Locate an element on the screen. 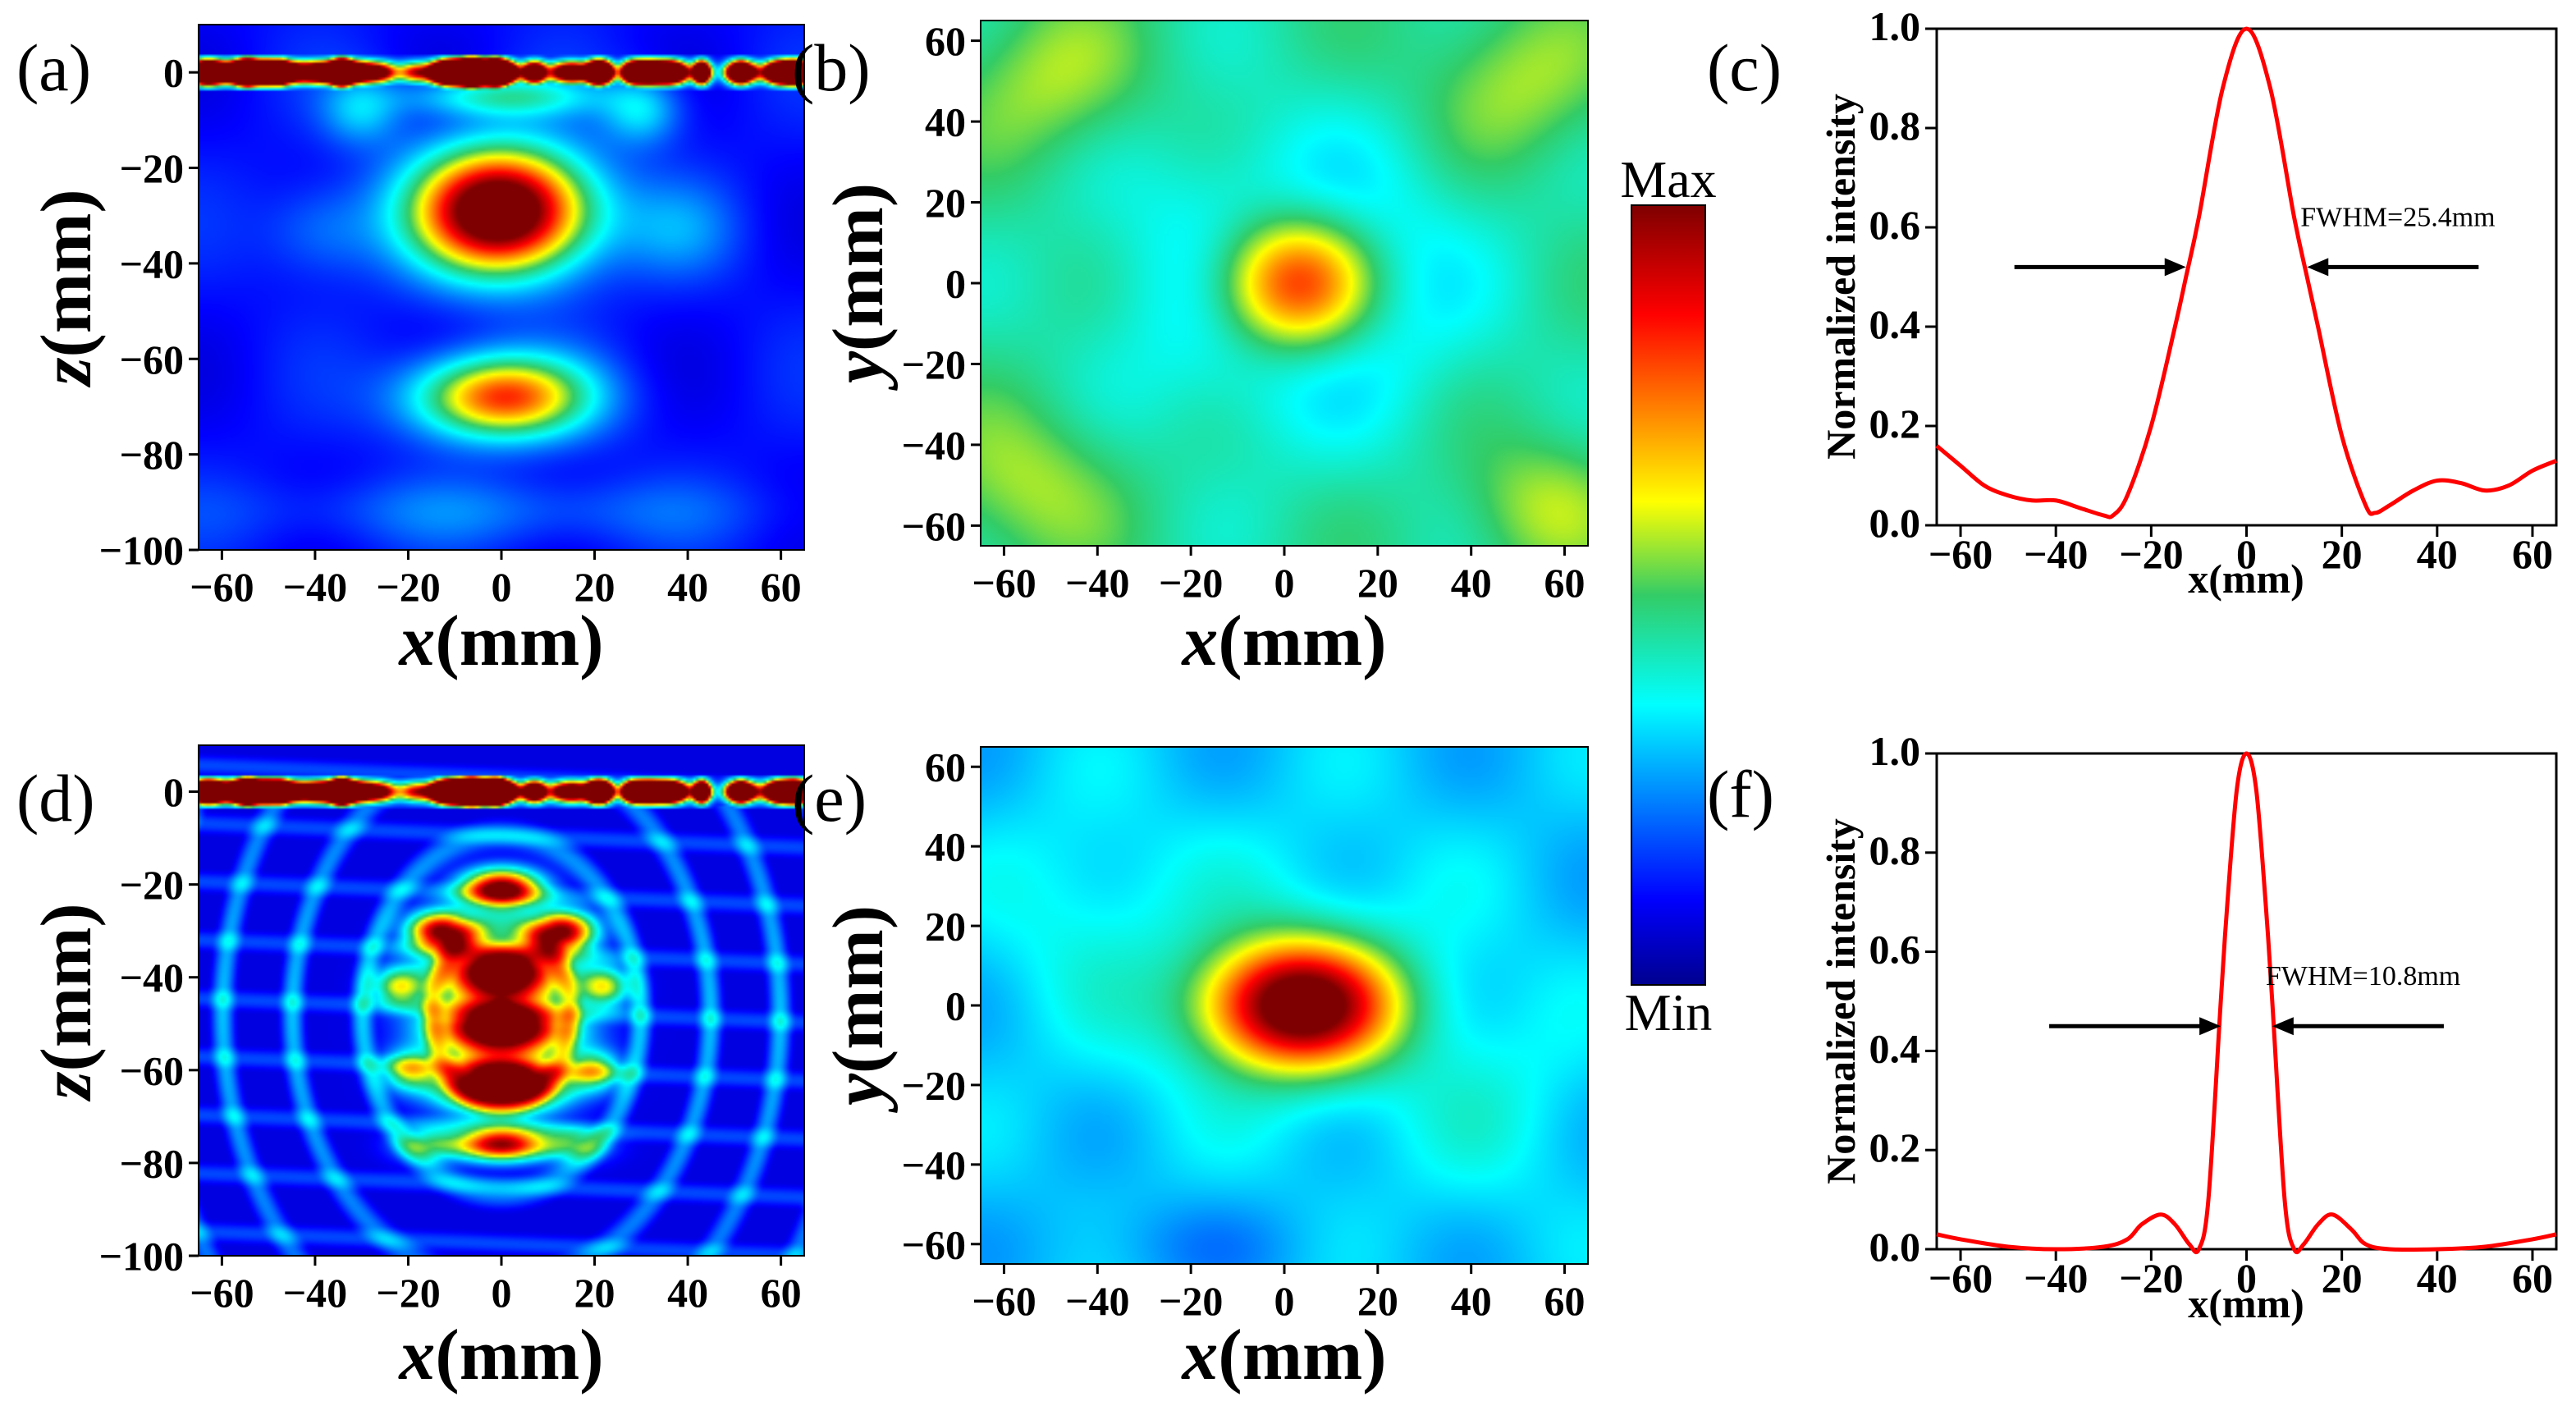 This screenshot has width=2576, height=1415. colorbar-min-label: Min is located at coordinates (1669, 1012).